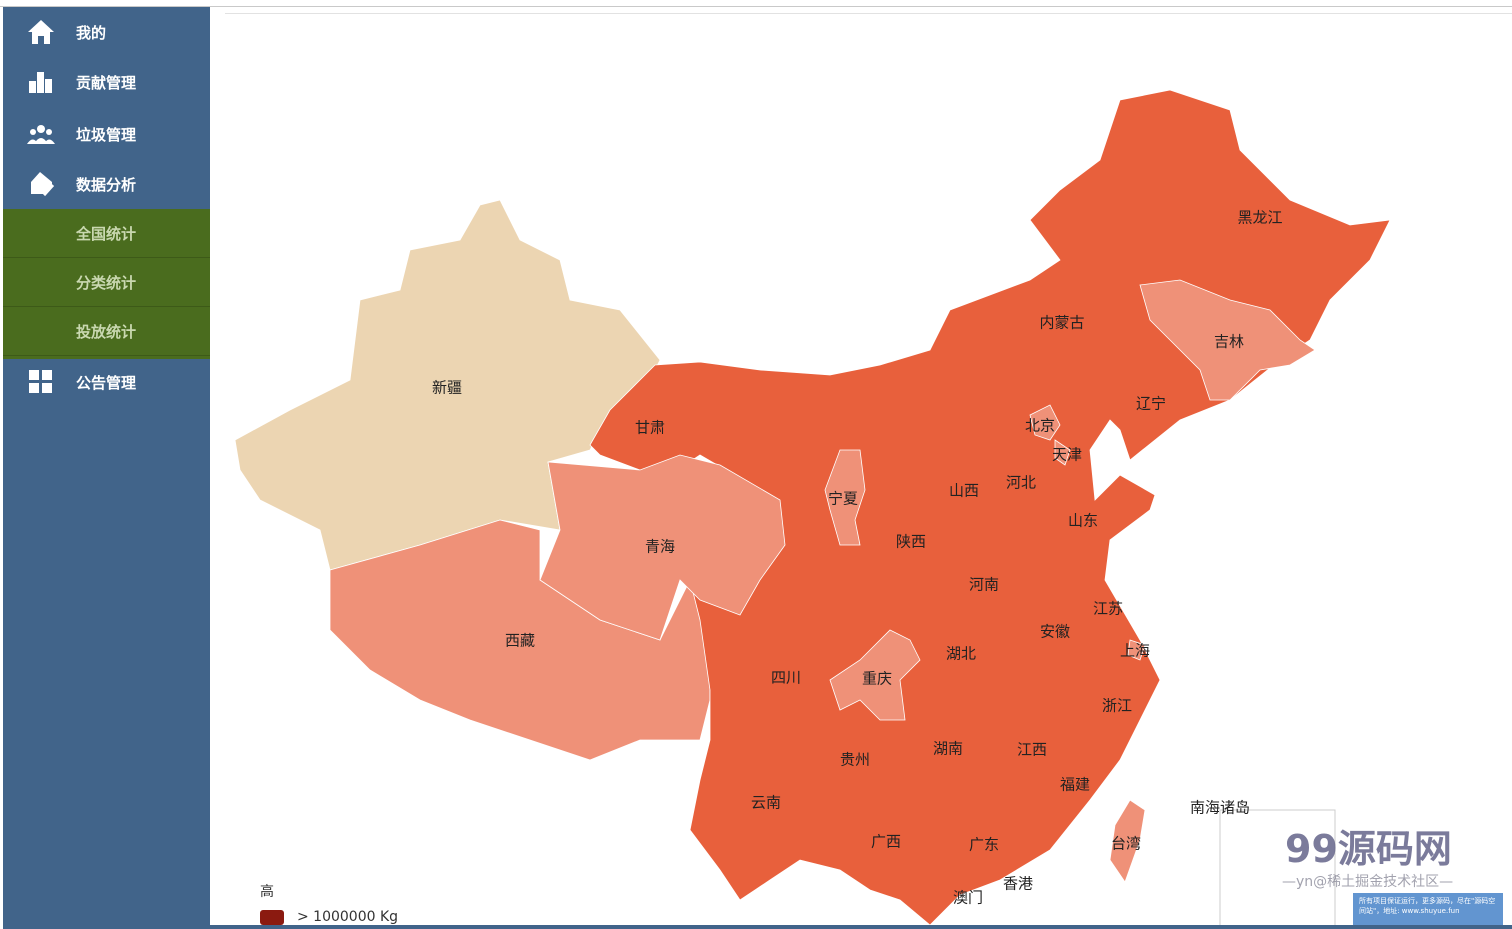 Image resolution: width=1512 pixels, height=929 pixels. What do you see at coordinates (272, 917) in the screenshot?
I see `legend-swatch` at bounding box center [272, 917].